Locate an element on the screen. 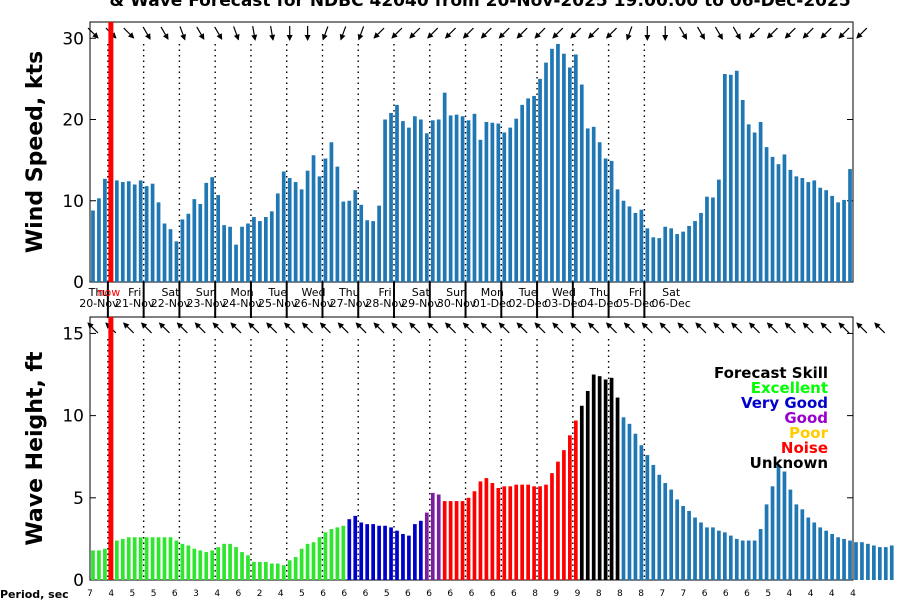 The height and width of the screenshot is (600, 900). legend-item: Poor is located at coordinates (809, 433).